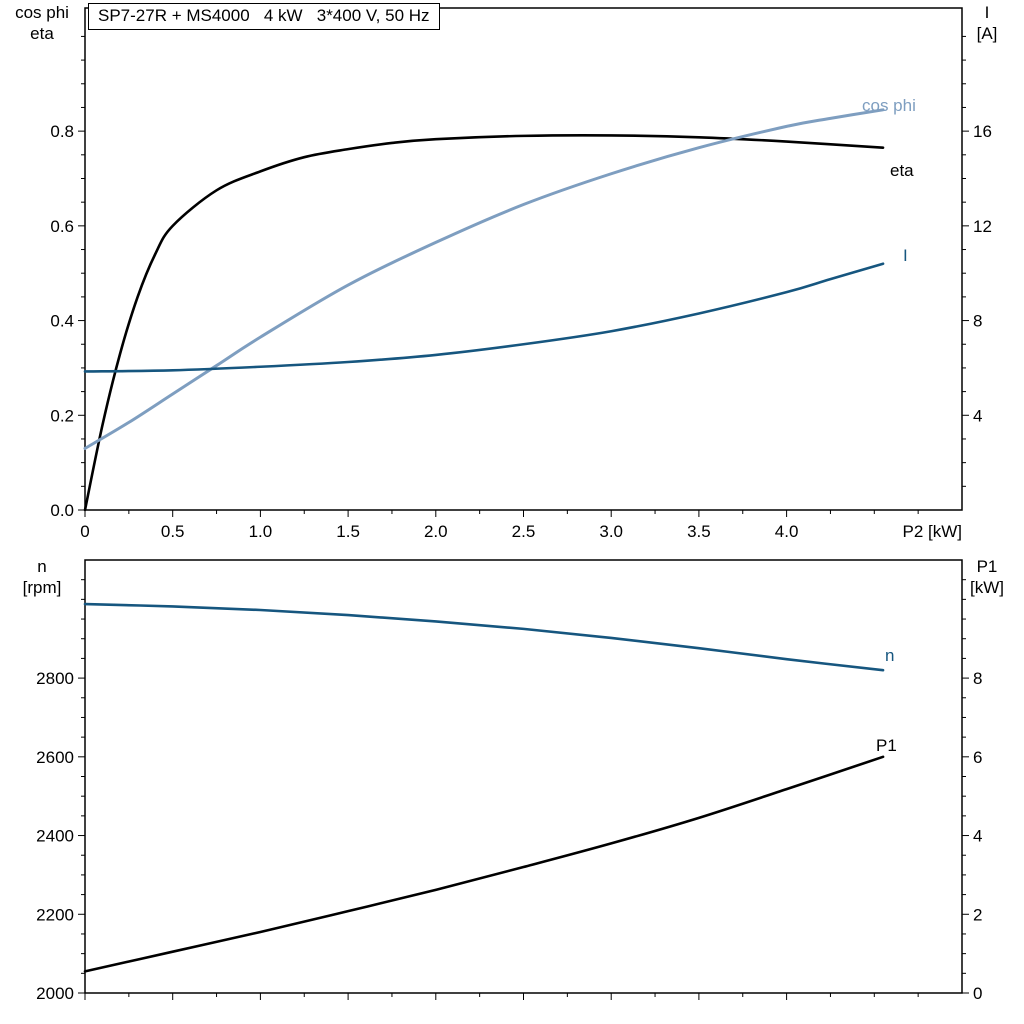 This screenshot has width=1024, height=1024. I want to click on x-tick-label: 0.5, so click(173, 531).